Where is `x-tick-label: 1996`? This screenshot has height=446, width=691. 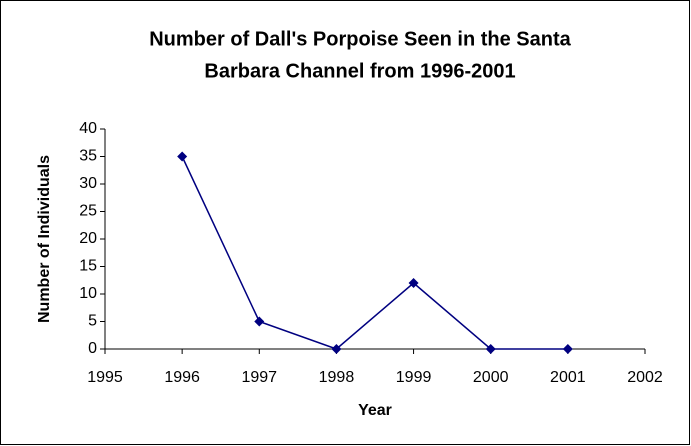 x-tick-label: 1996 is located at coordinates (182, 377).